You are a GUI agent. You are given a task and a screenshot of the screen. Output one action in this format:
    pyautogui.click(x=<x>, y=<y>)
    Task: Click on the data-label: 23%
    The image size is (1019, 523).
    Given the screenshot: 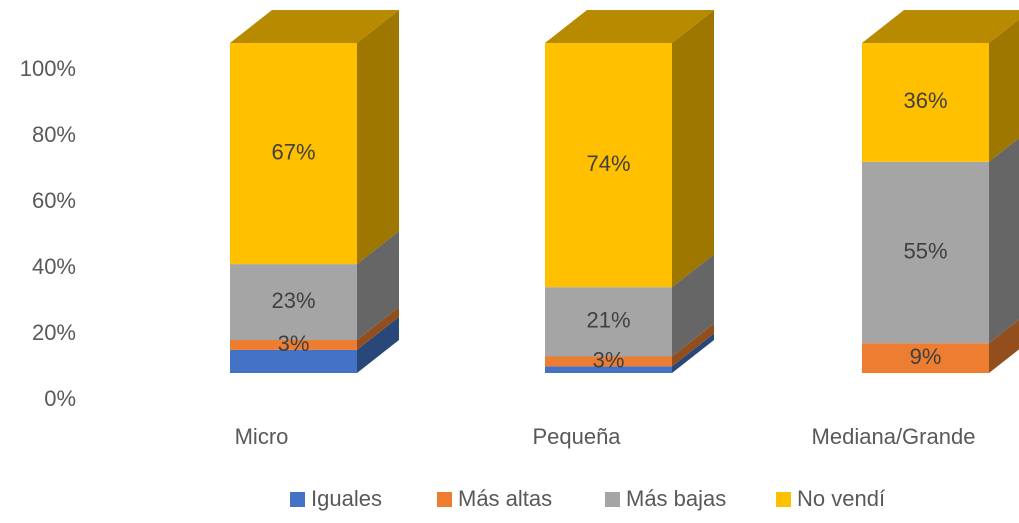 What is the action you would take?
    pyautogui.click(x=293, y=300)
    